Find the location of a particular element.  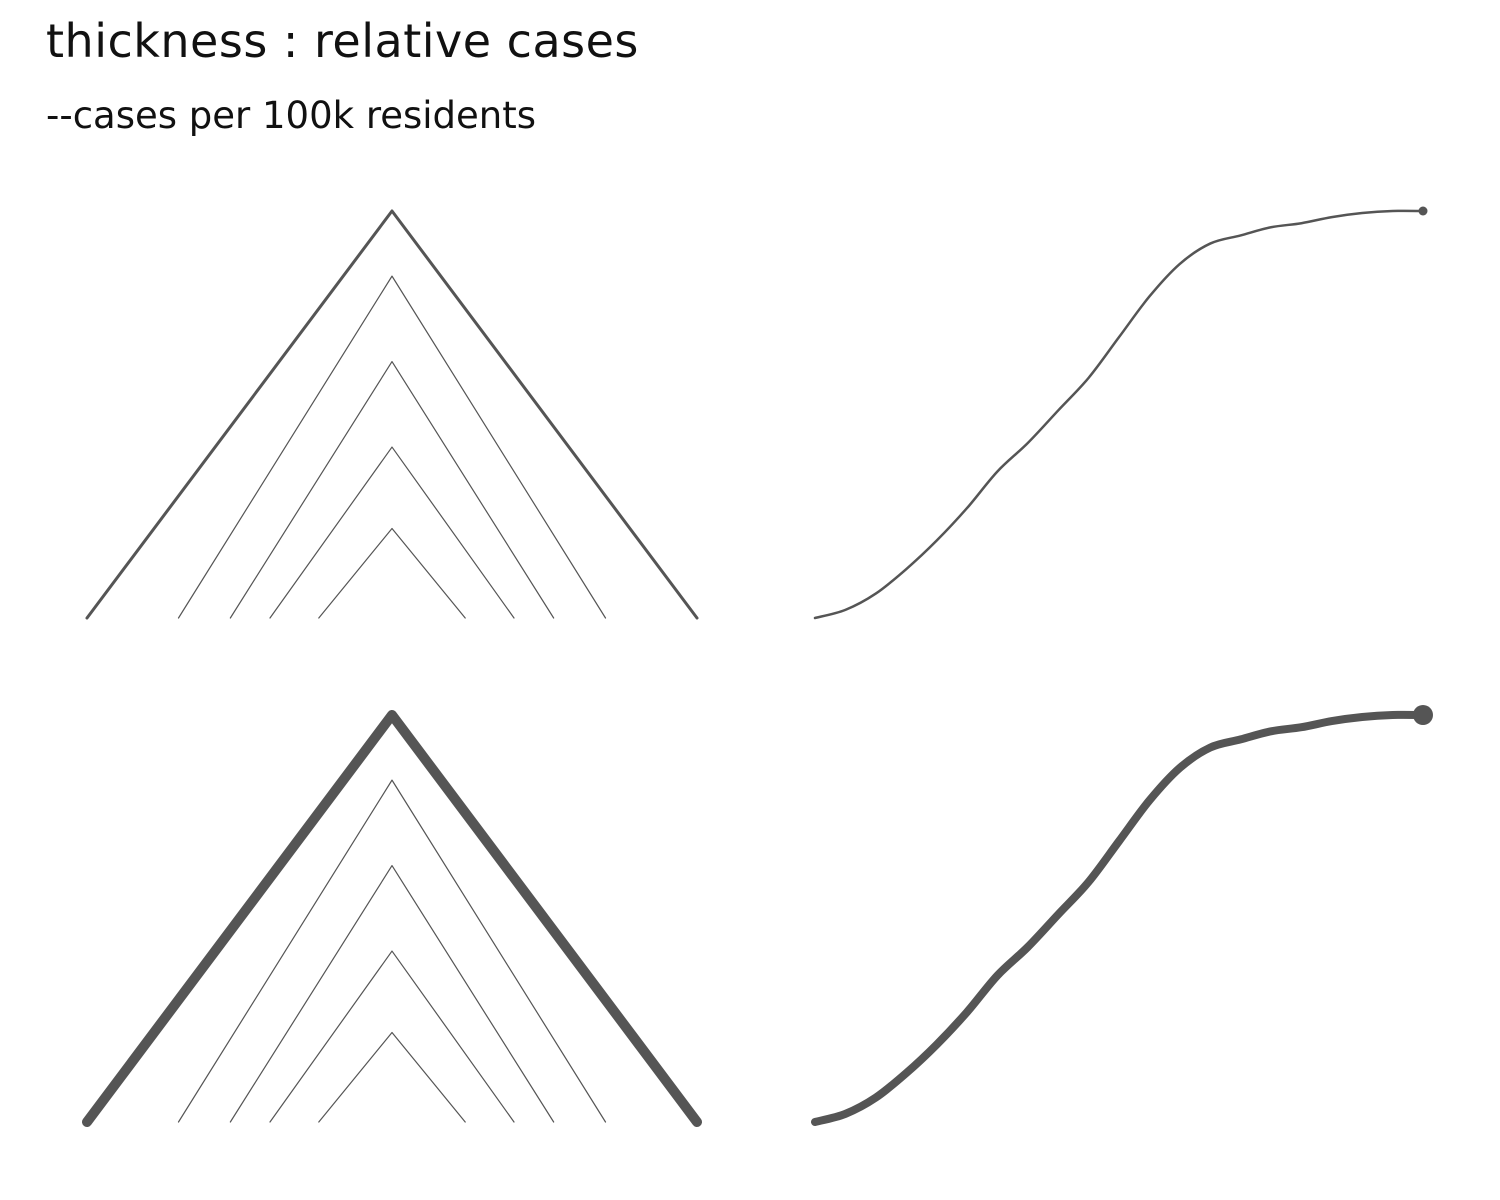

nested-triangles-bottom is located at coordinates (392, 918).